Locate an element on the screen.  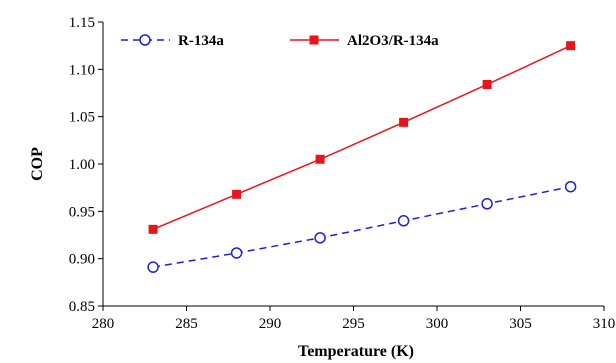
y-tick-label: 1.10 is located at coordinates (82, 70).